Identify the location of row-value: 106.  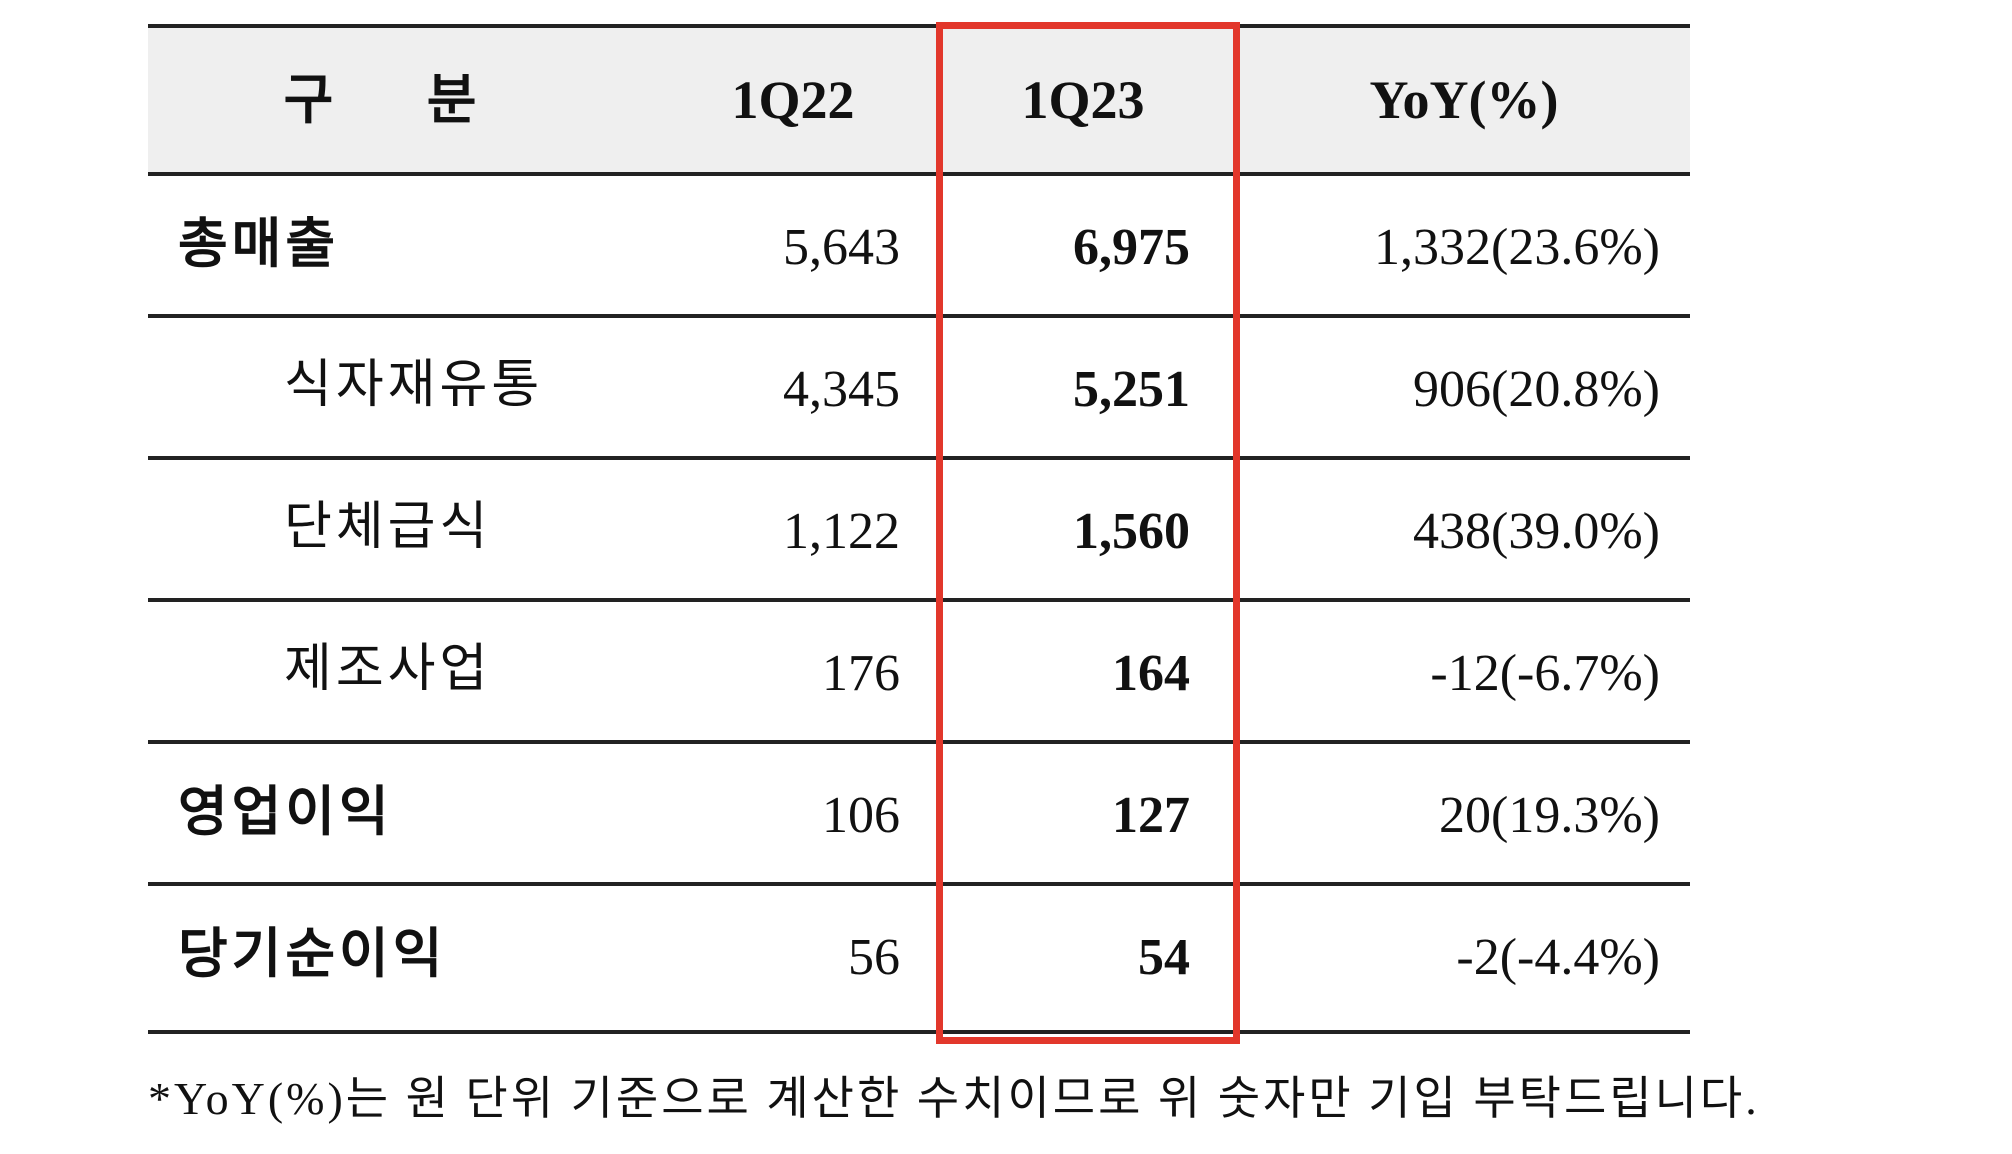
(861, 815).